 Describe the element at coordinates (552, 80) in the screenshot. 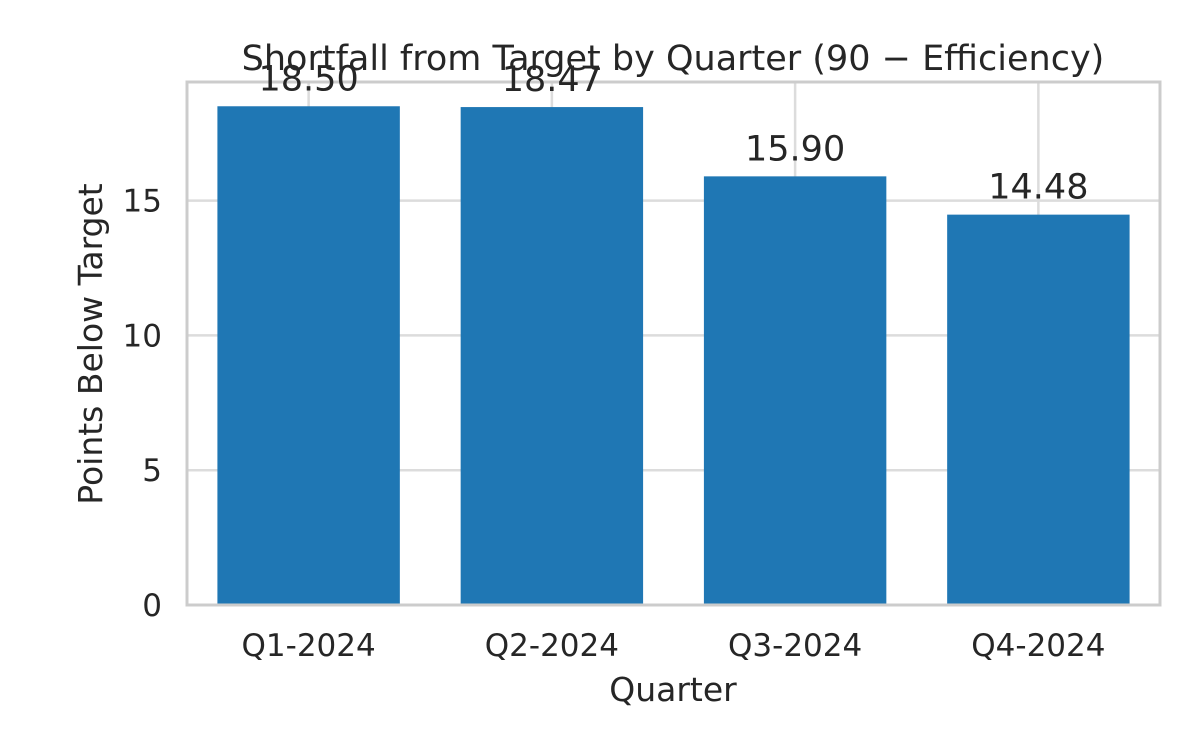

I see `data-label: 18.47` at that location.